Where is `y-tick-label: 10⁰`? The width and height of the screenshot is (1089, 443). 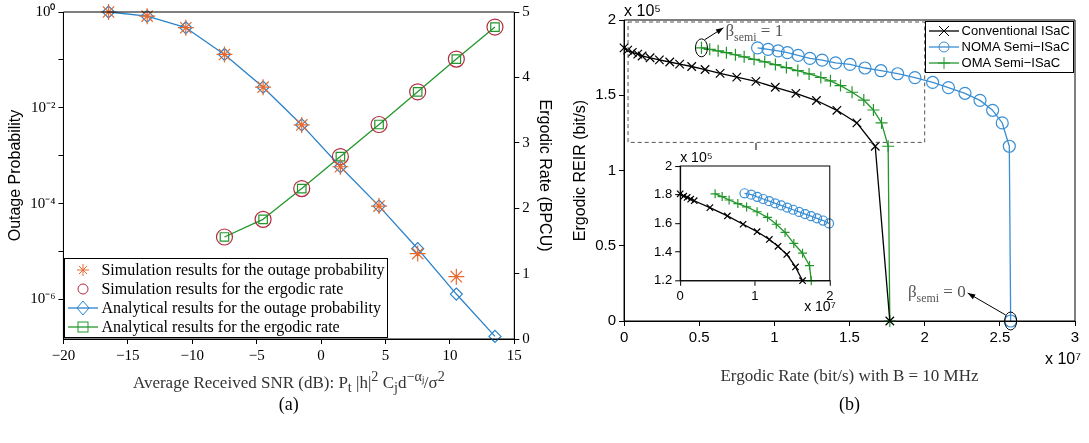
y-tick-label: 10⁰ is located at coordinates (45, 10).